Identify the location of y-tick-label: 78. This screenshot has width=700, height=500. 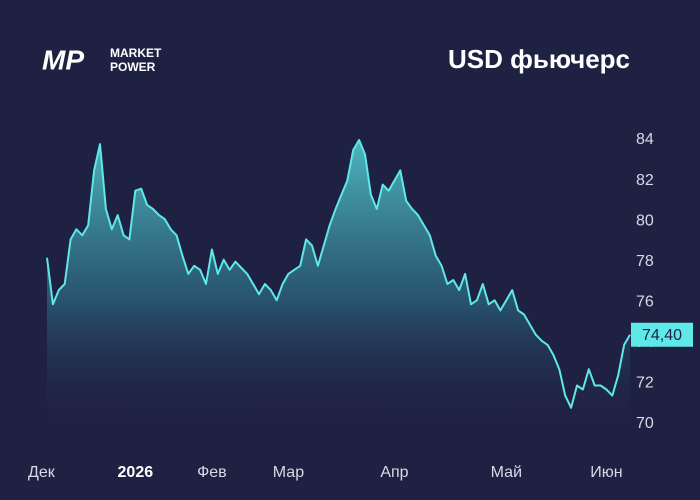
(645, 261).